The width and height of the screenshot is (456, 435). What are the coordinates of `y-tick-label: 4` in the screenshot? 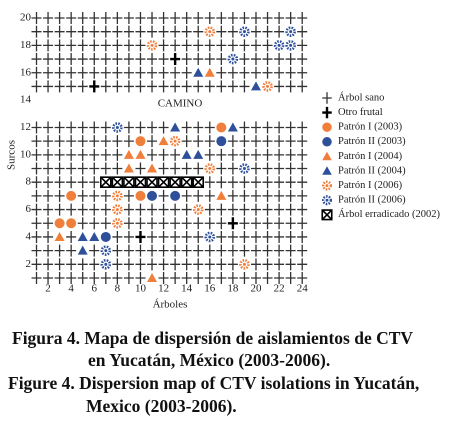 It's located at (29, 236).